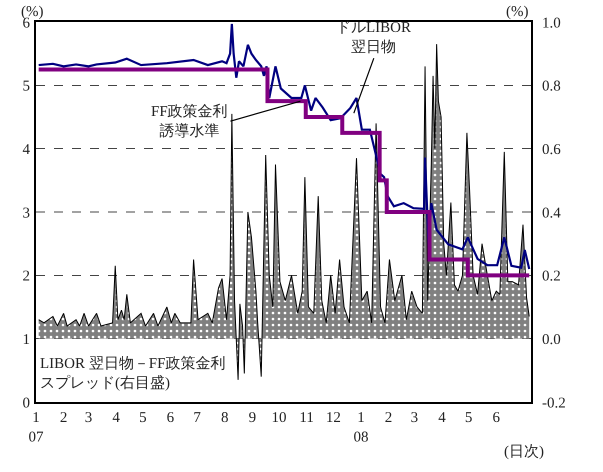 This screenshot has height=472, width=603. Describe the element at coordinates (373, 38) in the screenshot. I see `annotation: ドルLIBOR翌日物` at that location.